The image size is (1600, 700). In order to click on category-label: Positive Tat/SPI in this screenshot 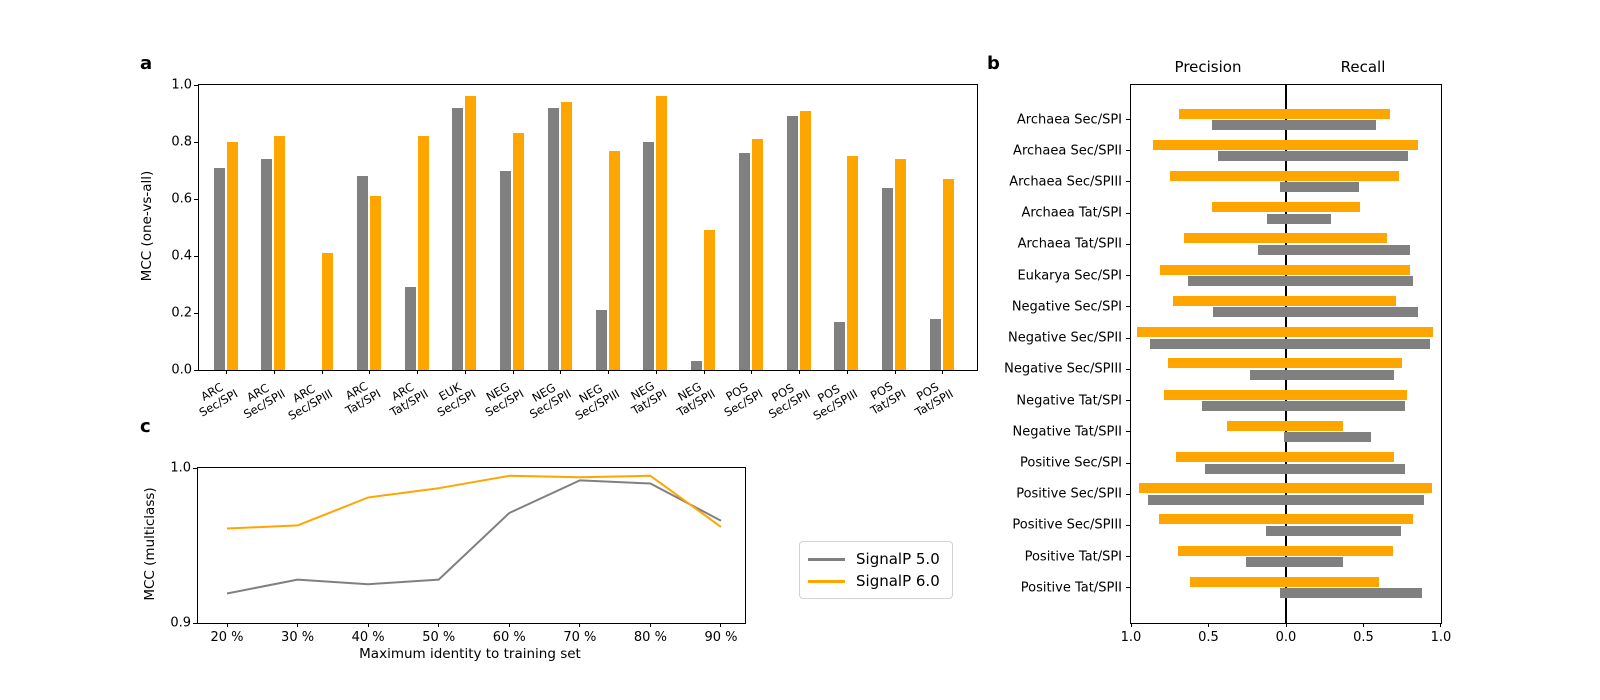, I will do `click(1073, 557)`.